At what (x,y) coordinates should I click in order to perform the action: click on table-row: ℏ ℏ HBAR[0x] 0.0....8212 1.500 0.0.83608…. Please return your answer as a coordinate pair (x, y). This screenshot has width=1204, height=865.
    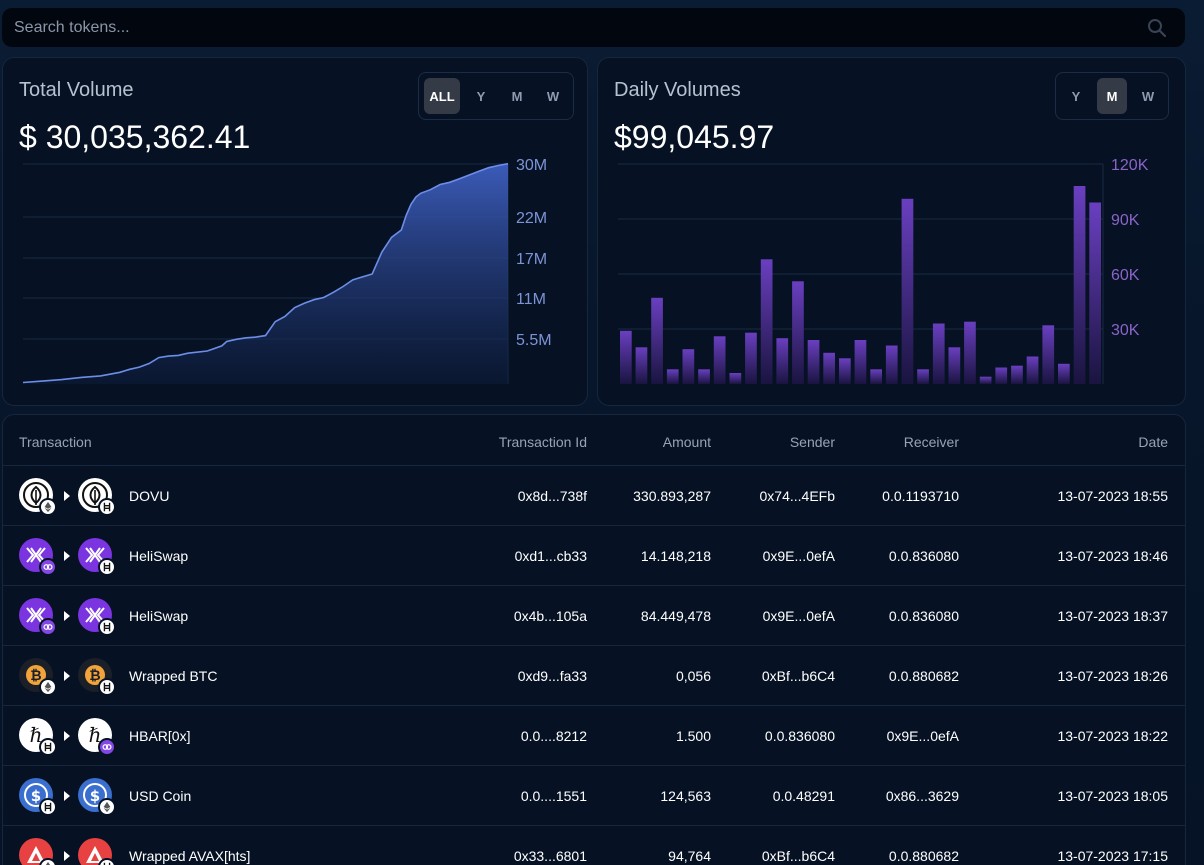
    Looking at the image, I should click on (594, 736).